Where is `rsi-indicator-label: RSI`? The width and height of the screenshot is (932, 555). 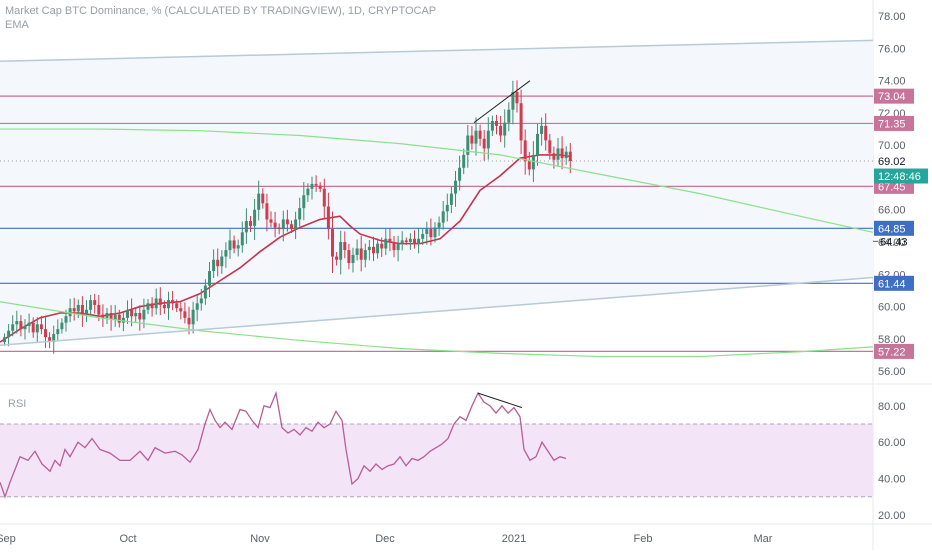 rsi-indicator-label: RSI is located at coordinates (17, 404).